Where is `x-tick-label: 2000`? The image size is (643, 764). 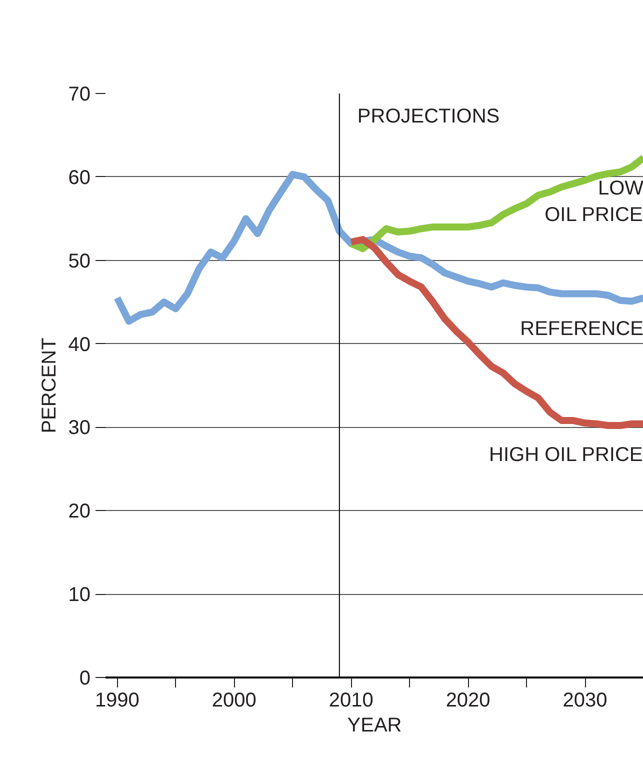
x-tick-label: 2000 is located at coordinates (234, 701).